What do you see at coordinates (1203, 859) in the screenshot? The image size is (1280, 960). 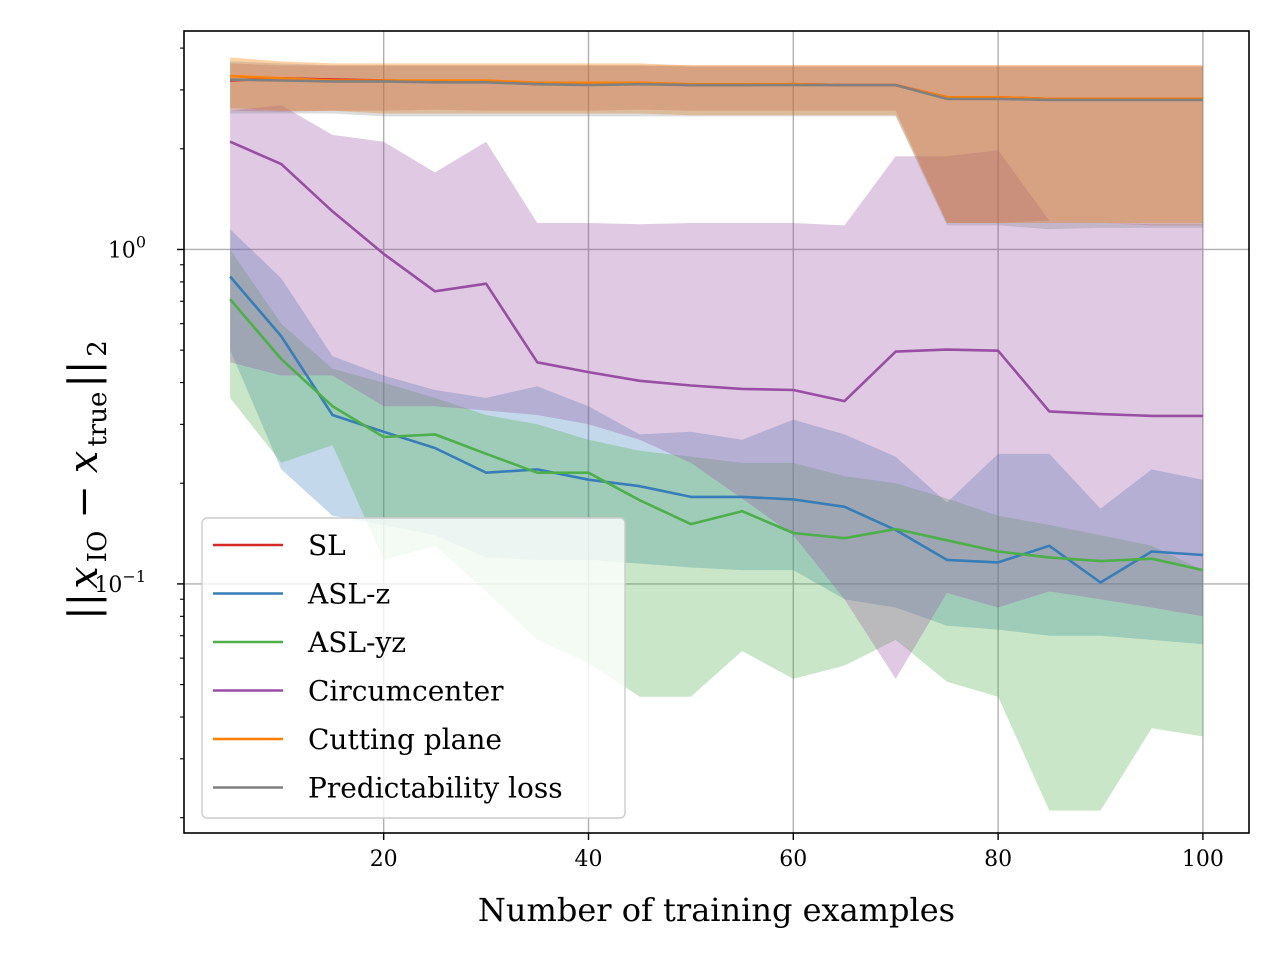 I see `x-tick-label: 100` at bounding box center [1203, 859].